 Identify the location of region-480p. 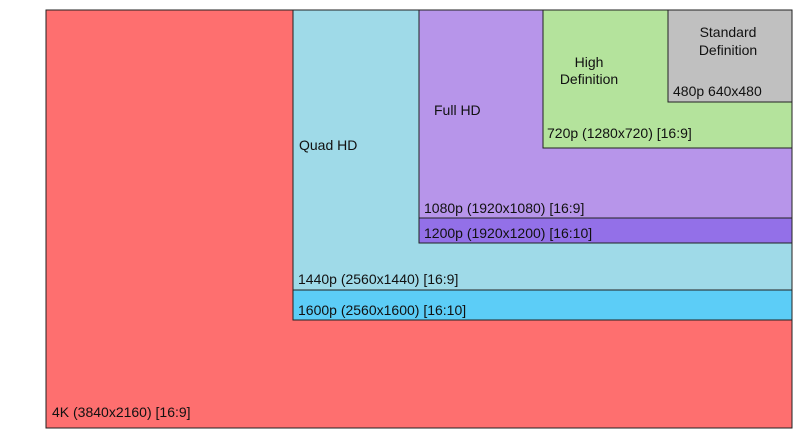
(730, 56).